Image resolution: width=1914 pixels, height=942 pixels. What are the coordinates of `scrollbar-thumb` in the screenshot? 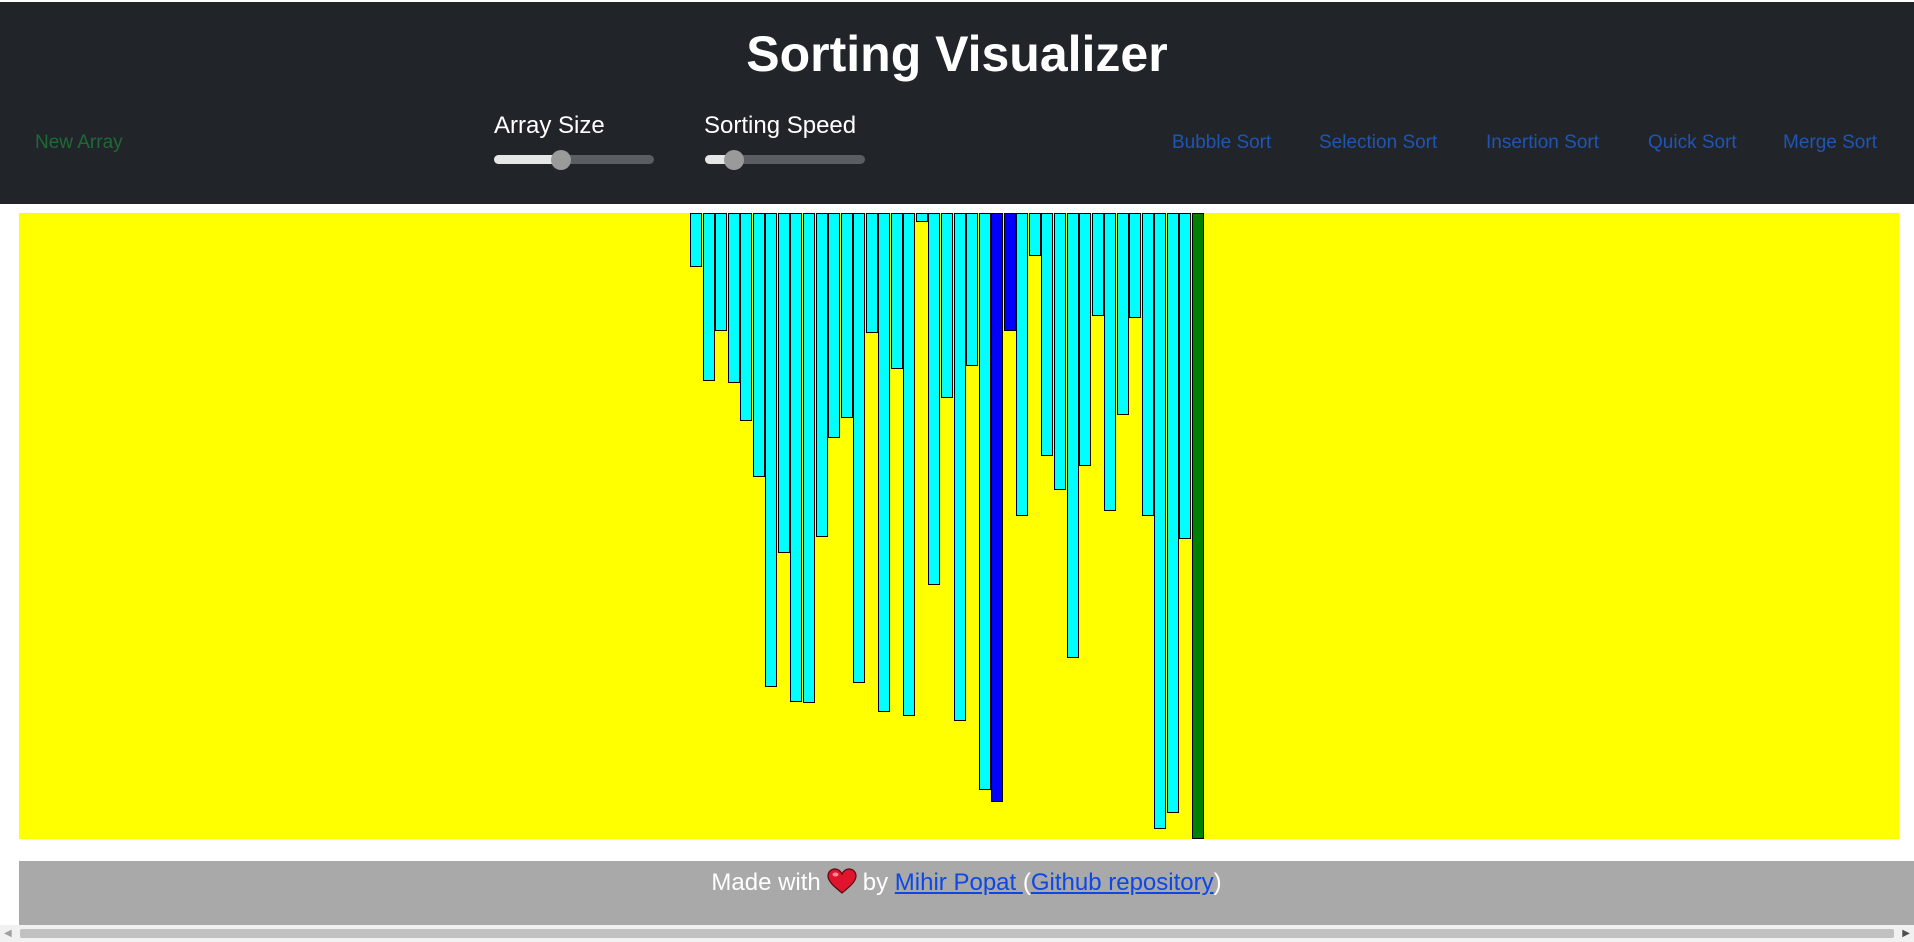 It's located at (957, 933).